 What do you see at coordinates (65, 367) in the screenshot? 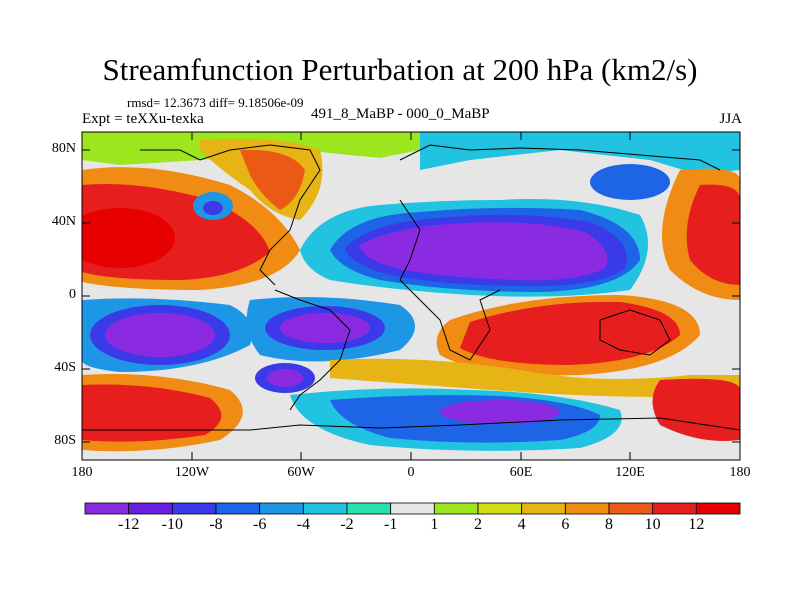
I see `y-tick-label: 40S` at bounding box center [65, 367].